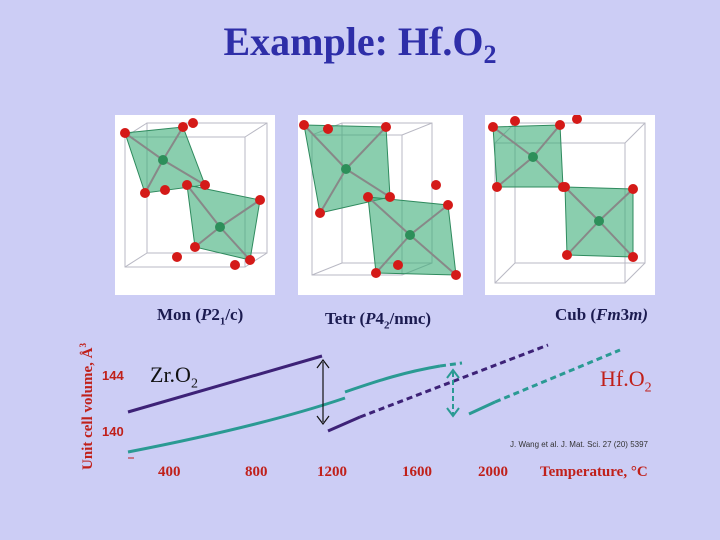 This screenshot has width=720, height=540. I want to click on monoclinic-structure-image, so click(195, 205).